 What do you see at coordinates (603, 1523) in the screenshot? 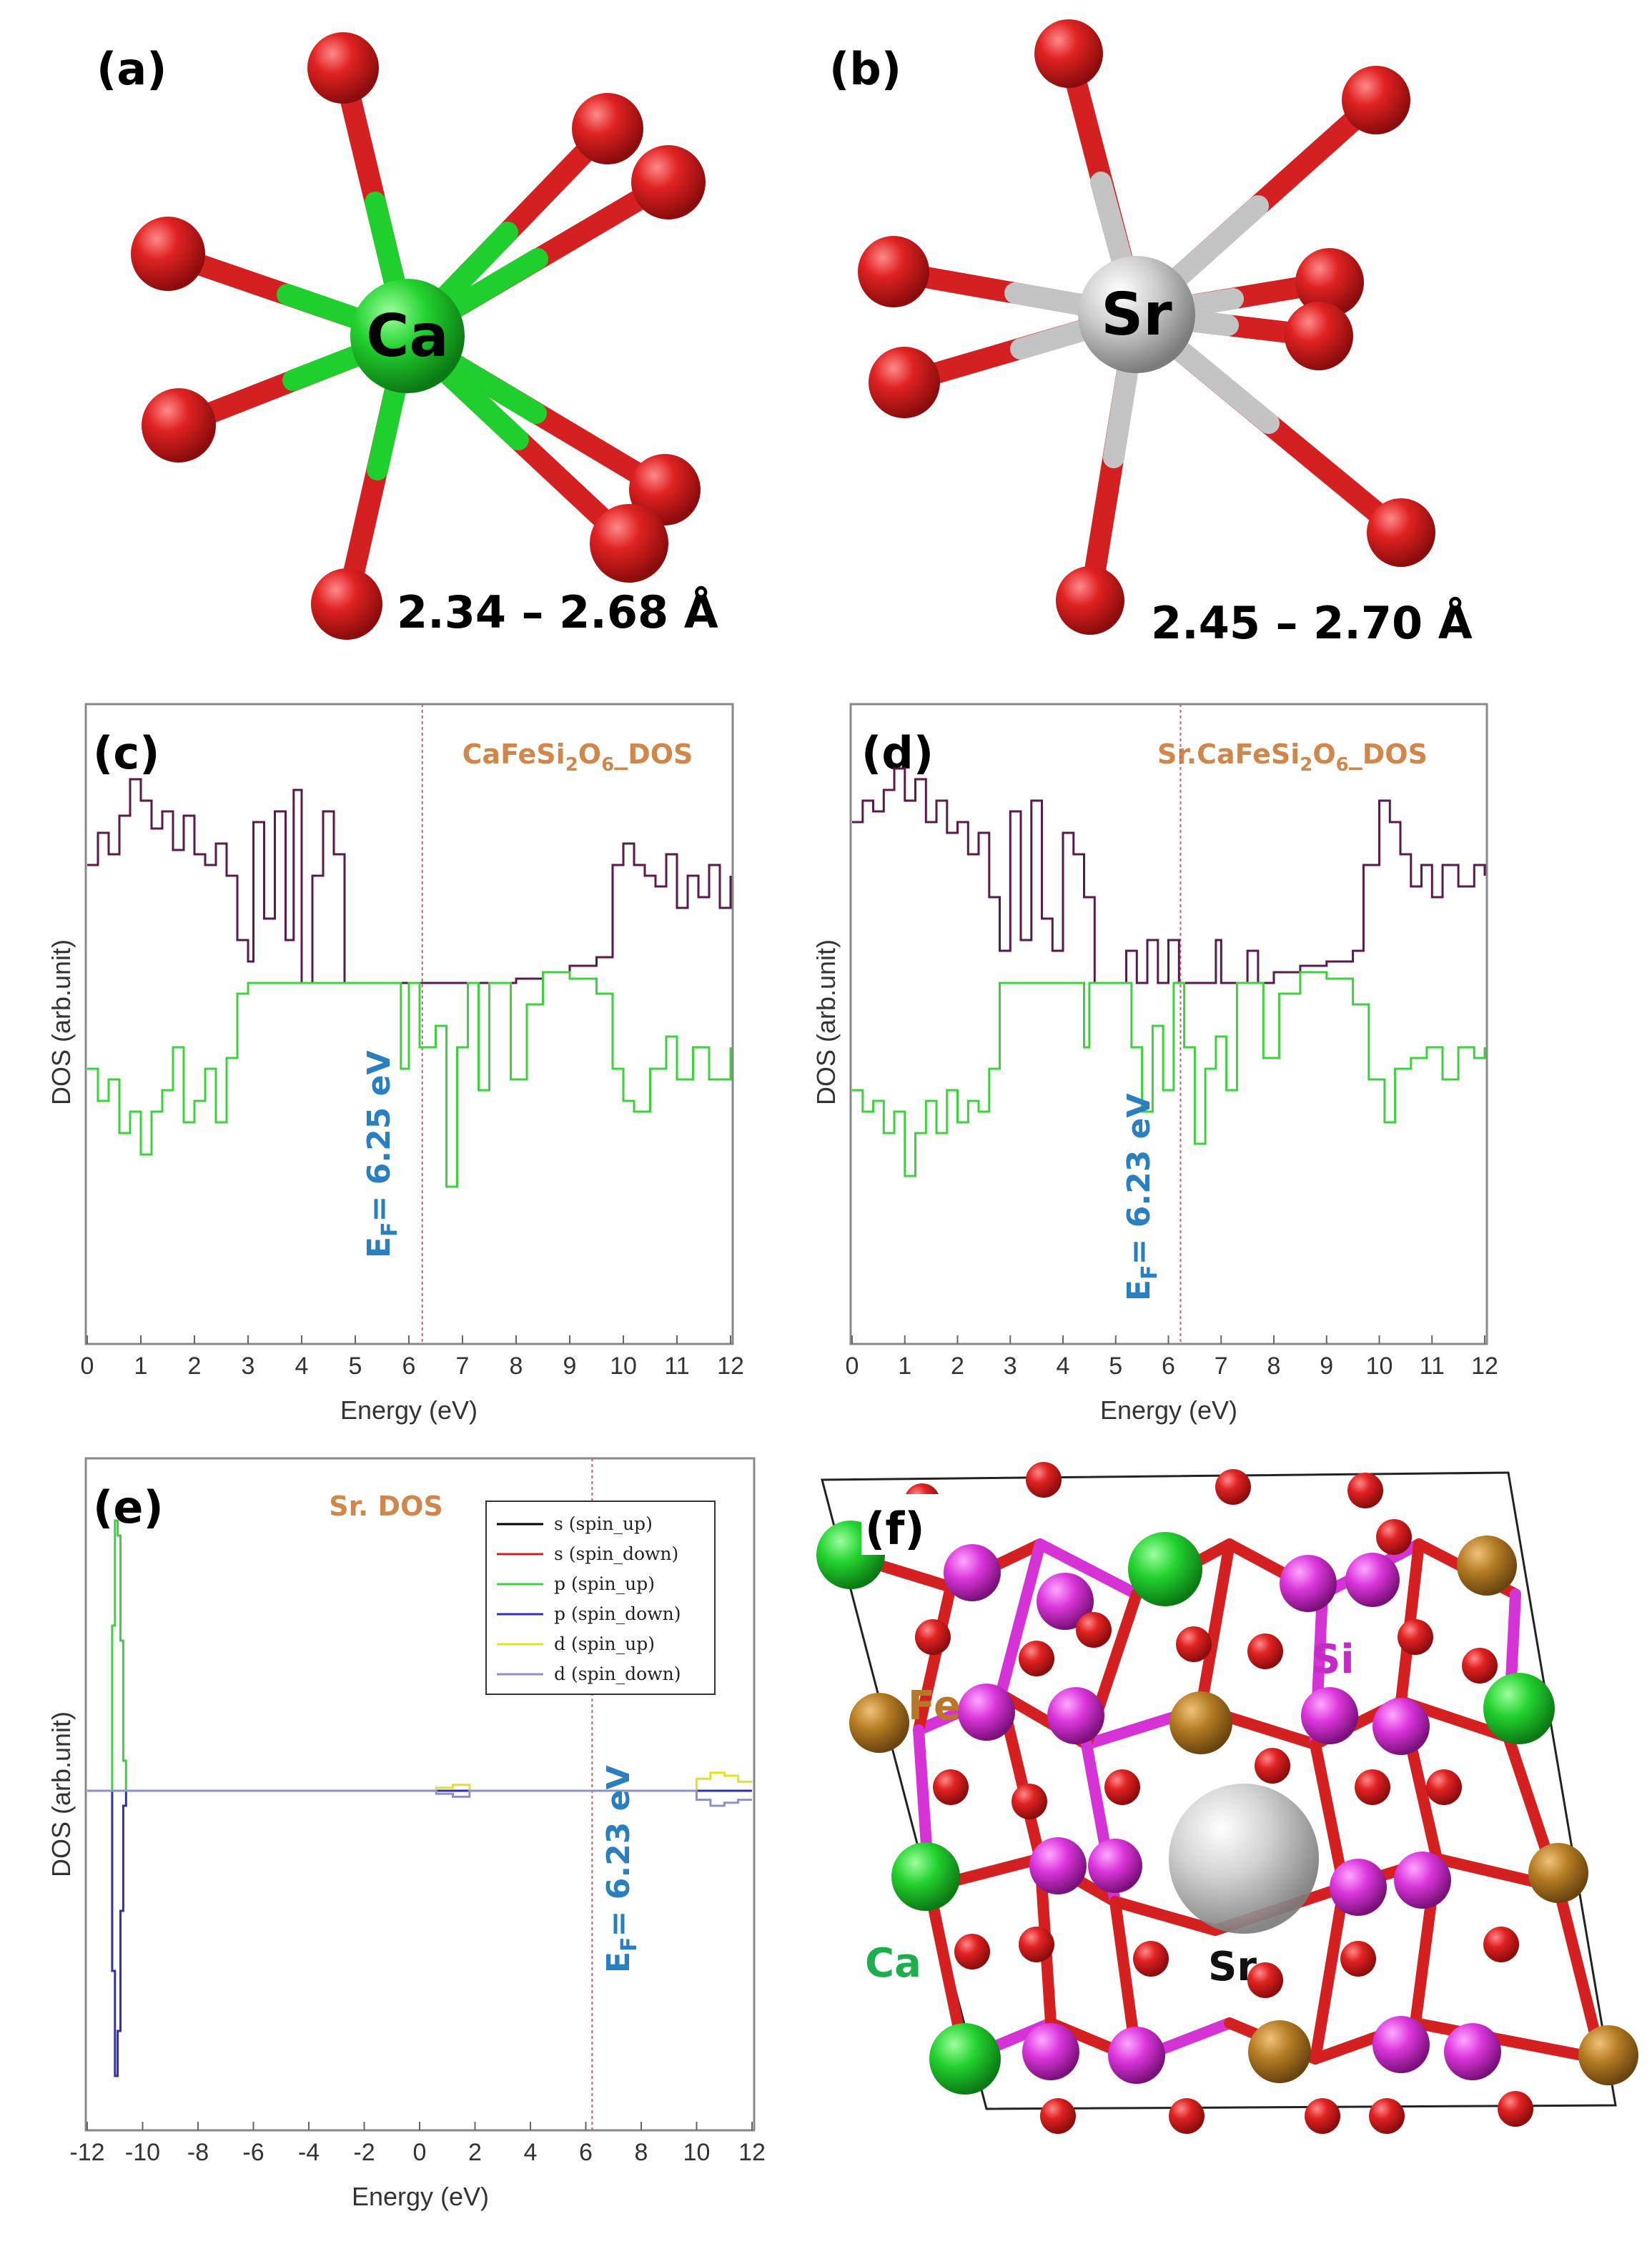
I see `legend-entry: s (spin_up)` at bounding box center [603, 1523].